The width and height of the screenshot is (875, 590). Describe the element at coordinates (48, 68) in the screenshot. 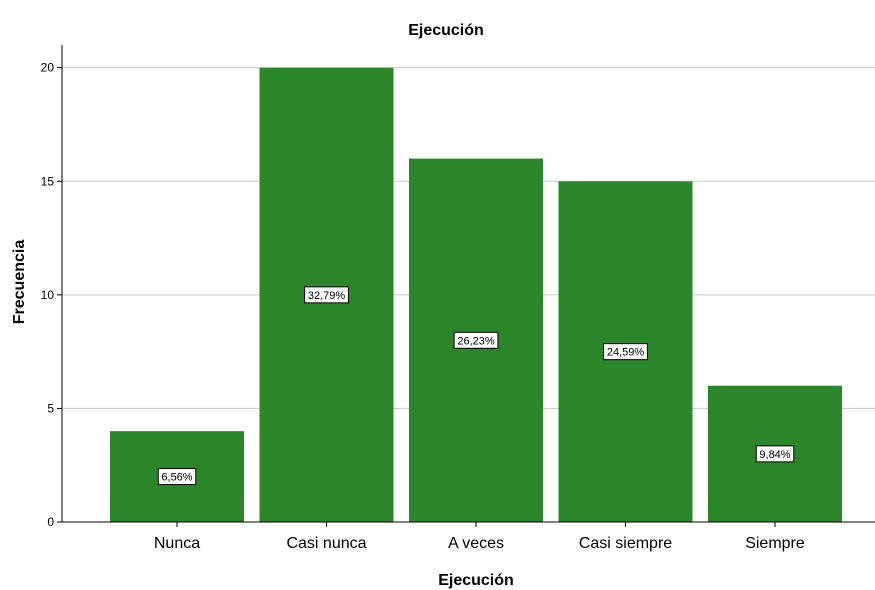

I see `y-tick-label: 20` at that location.